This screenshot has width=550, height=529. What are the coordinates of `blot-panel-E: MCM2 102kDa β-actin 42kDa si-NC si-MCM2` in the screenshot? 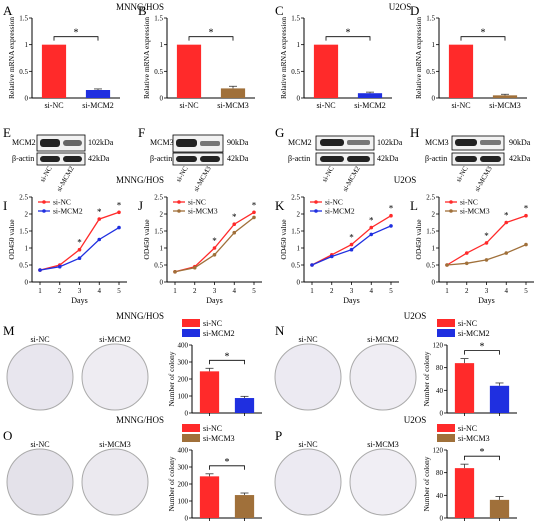 It's located at (63, 163).